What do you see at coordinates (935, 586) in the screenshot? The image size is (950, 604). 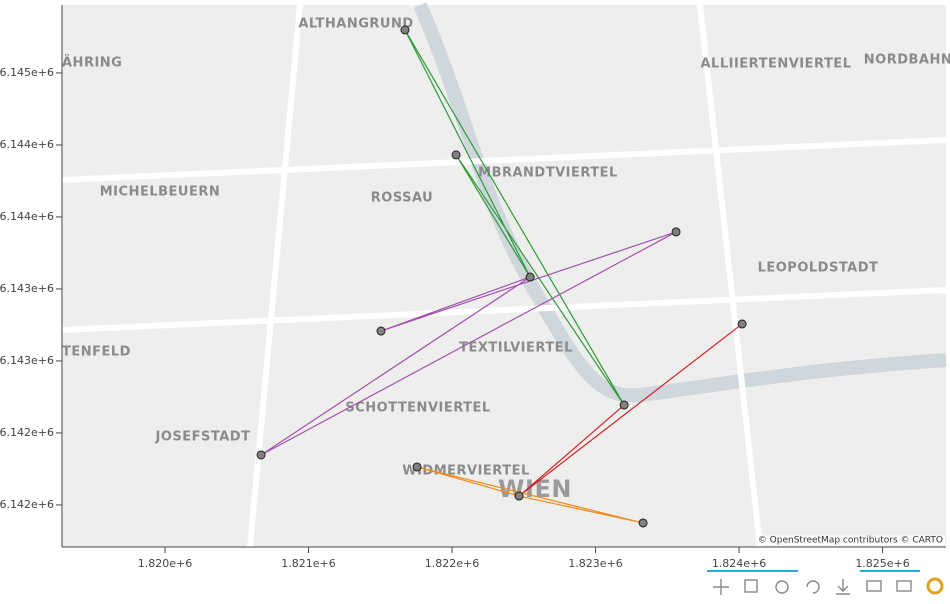 I see `bokeh-logo` at bounding box center [935, 586].